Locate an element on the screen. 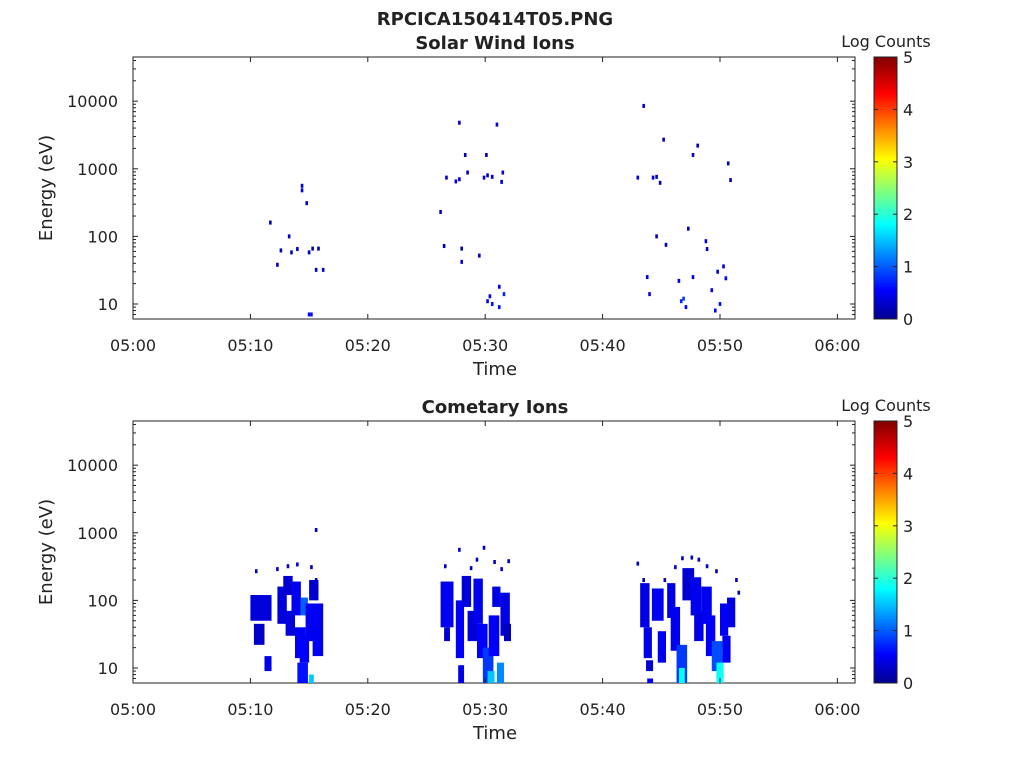 The image size is (1024, 768). colorbar-tick-label: 0 is located at coordinates (908, 683).